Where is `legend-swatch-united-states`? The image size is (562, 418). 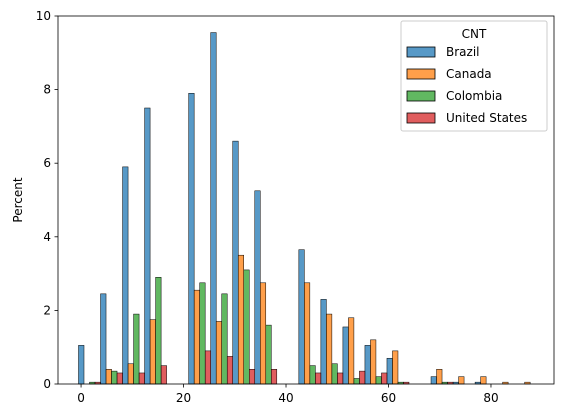
legend-swatch-united-states is located at coordinates (421, 118).